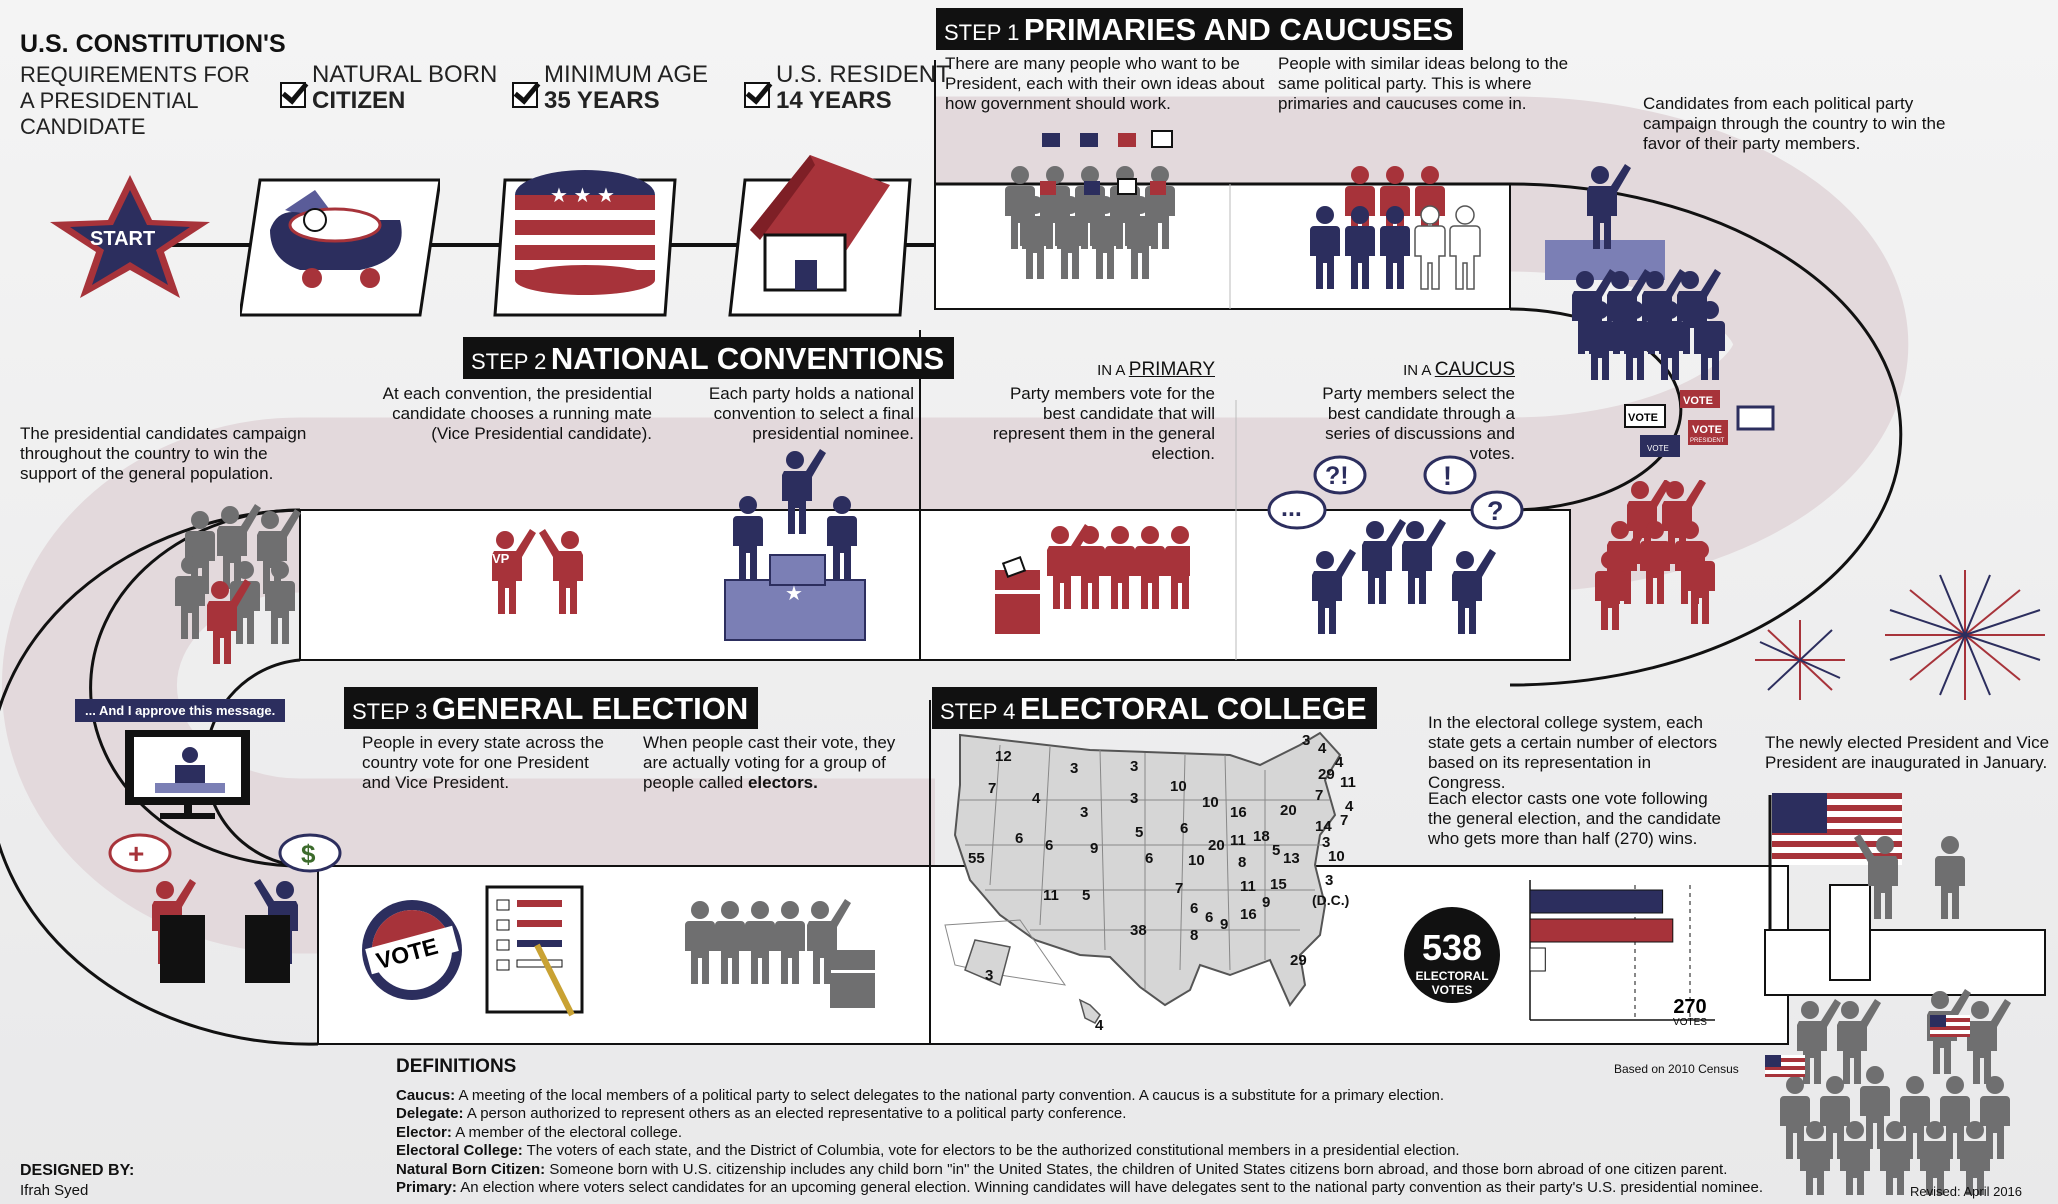 This screenshot has height=1204, width=2058. What do you see at coordinates (1092, 579) in the screenshot?
I see `primary-voting-icon` at bounding box center [1092, 579].